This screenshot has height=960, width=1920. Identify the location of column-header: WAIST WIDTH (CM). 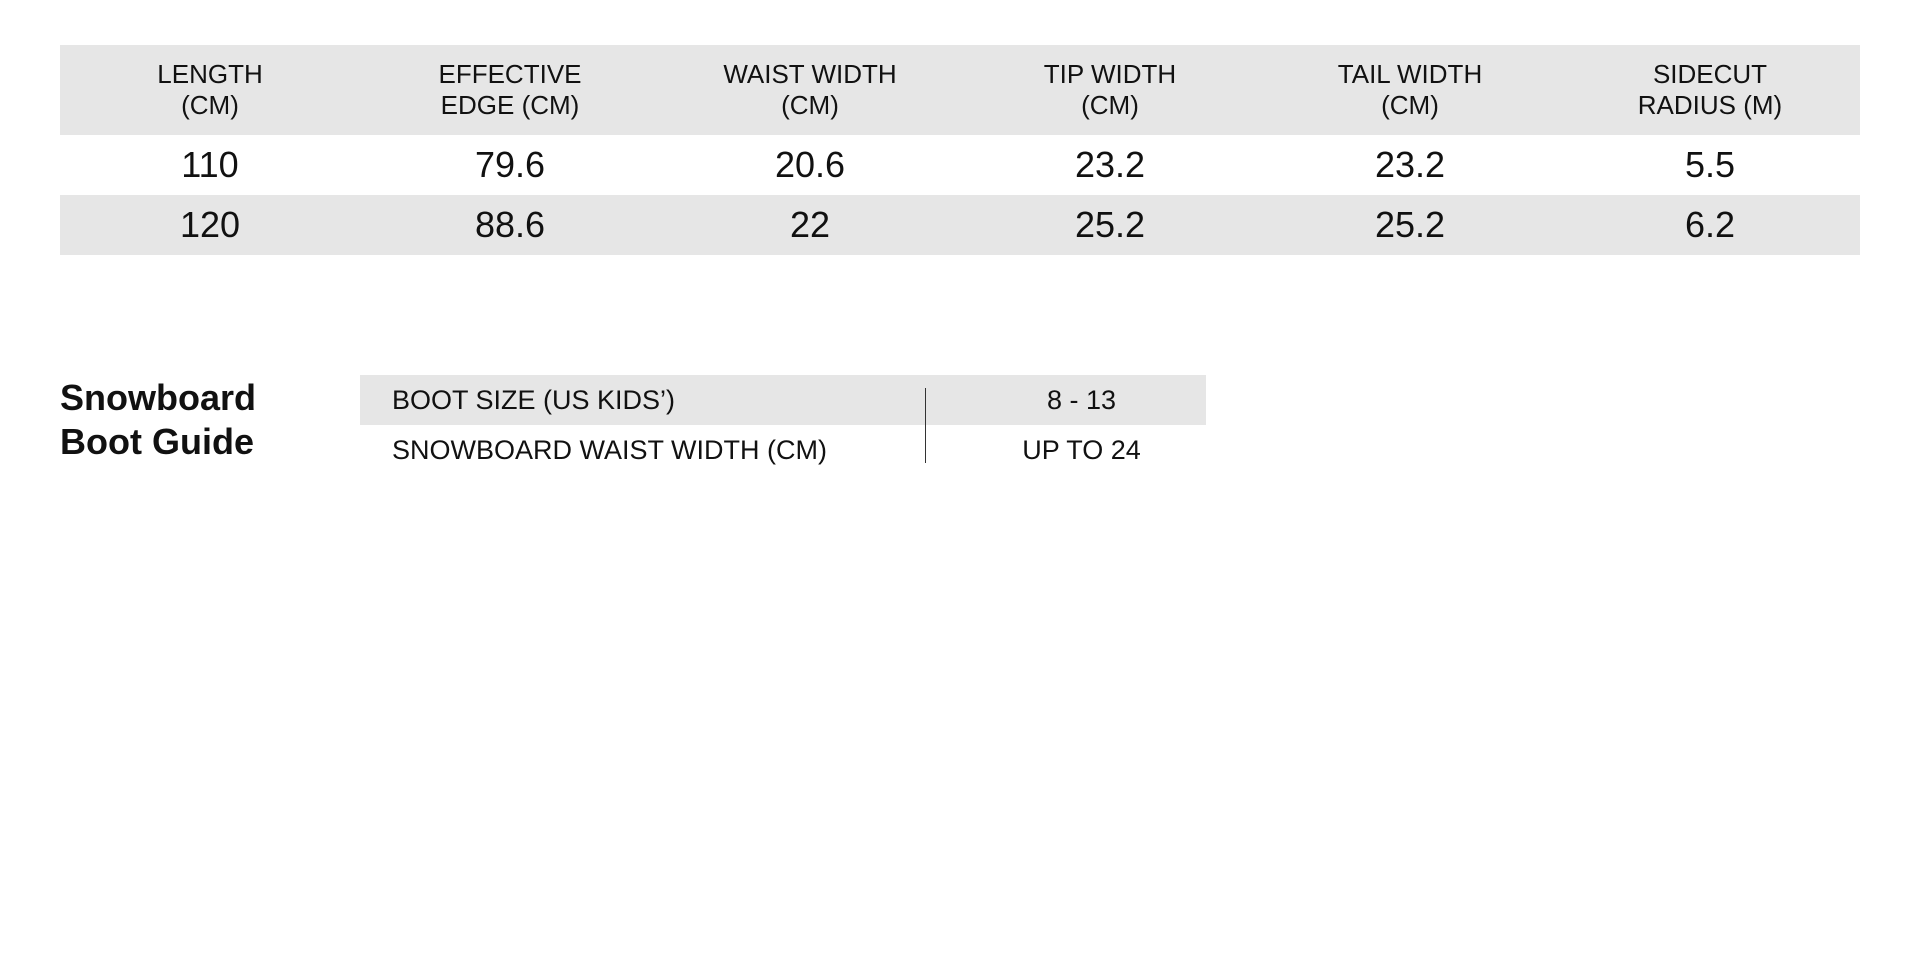
(810, 90).